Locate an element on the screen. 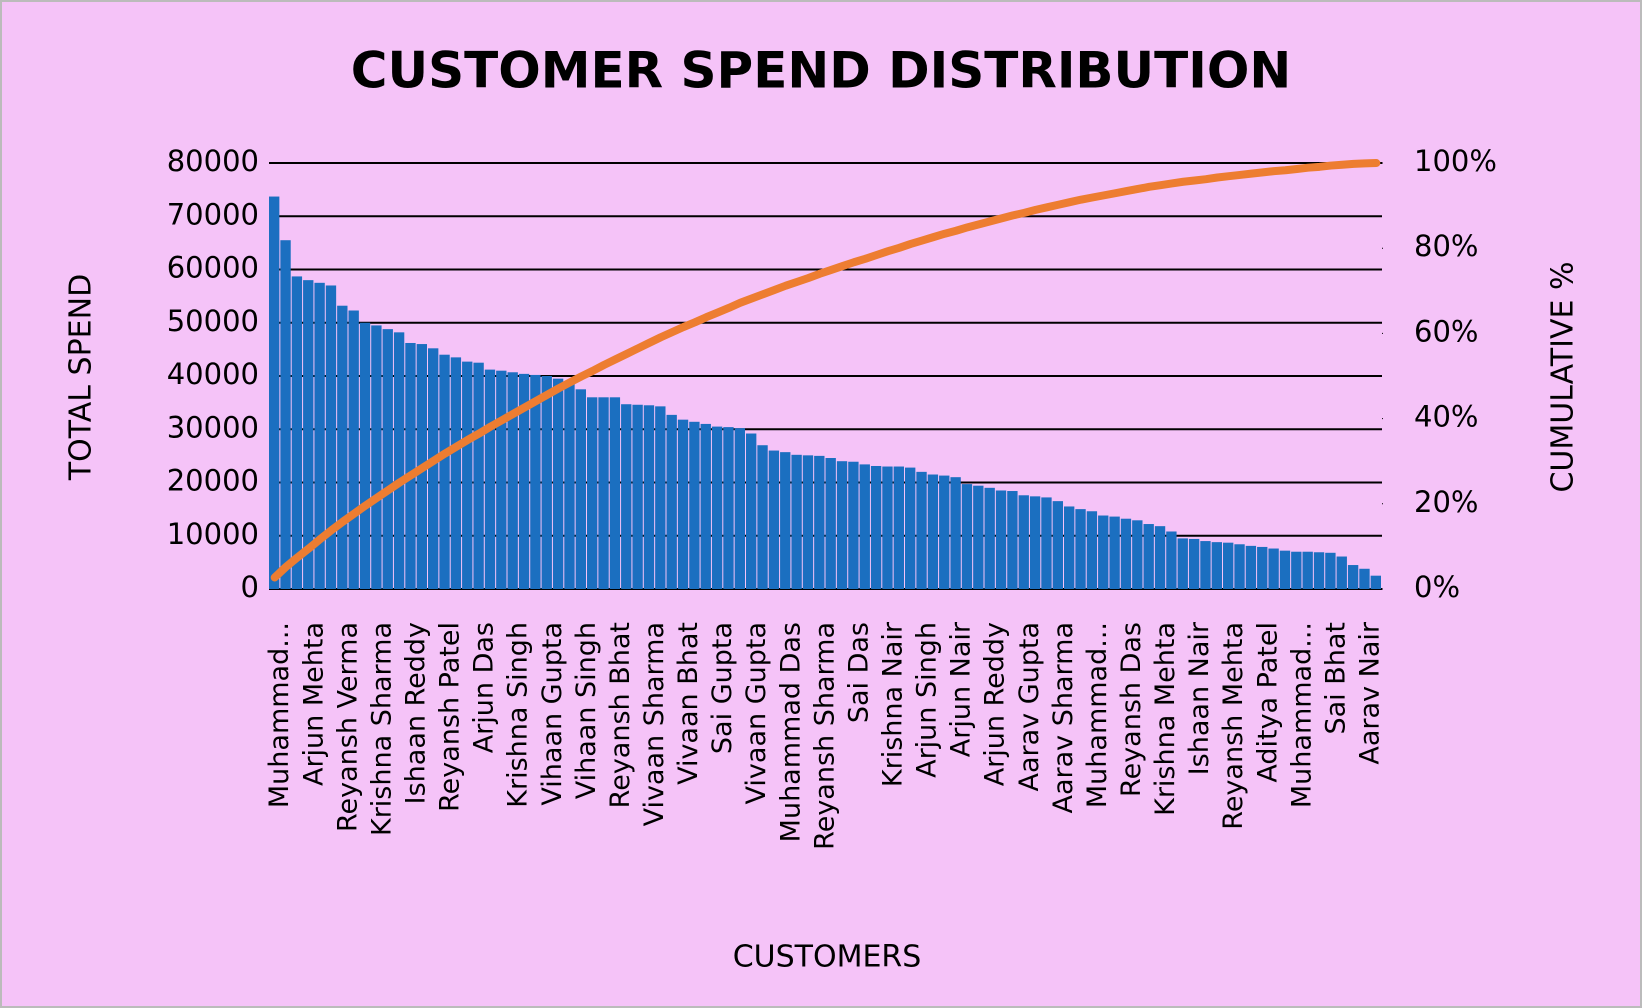 This screenshot has height=1008, width=1642. x-tick-label: Arjun Singh is located at coordinates (927, 700).